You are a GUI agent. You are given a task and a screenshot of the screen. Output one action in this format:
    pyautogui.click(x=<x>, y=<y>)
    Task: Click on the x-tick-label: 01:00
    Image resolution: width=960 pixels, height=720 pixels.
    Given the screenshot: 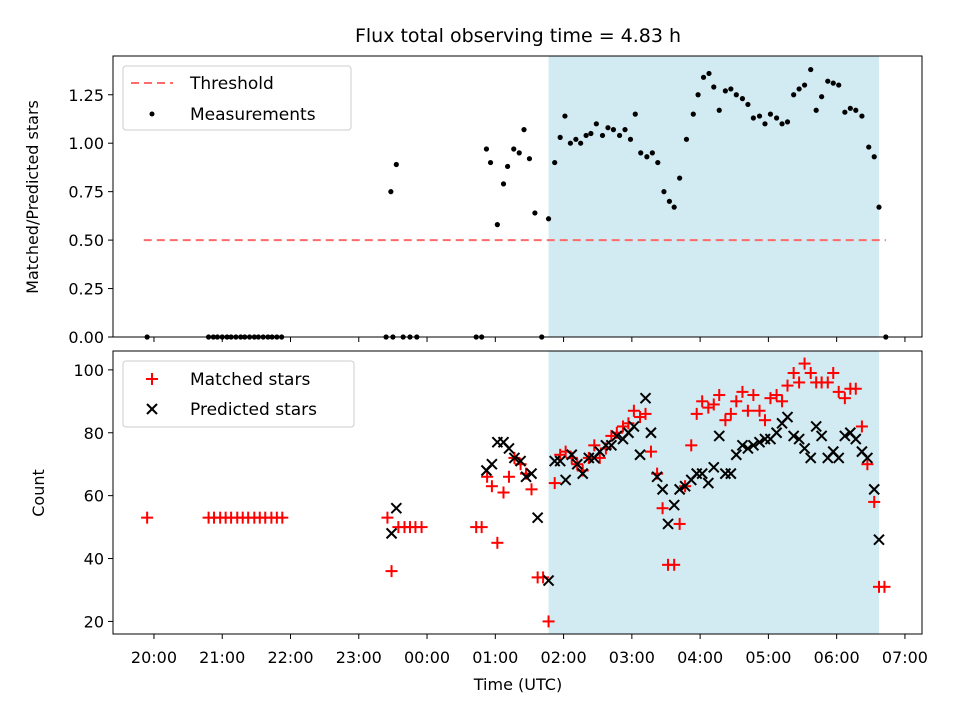 What is the action you would take?
    pyautogui.click(x=495, y=657)
    